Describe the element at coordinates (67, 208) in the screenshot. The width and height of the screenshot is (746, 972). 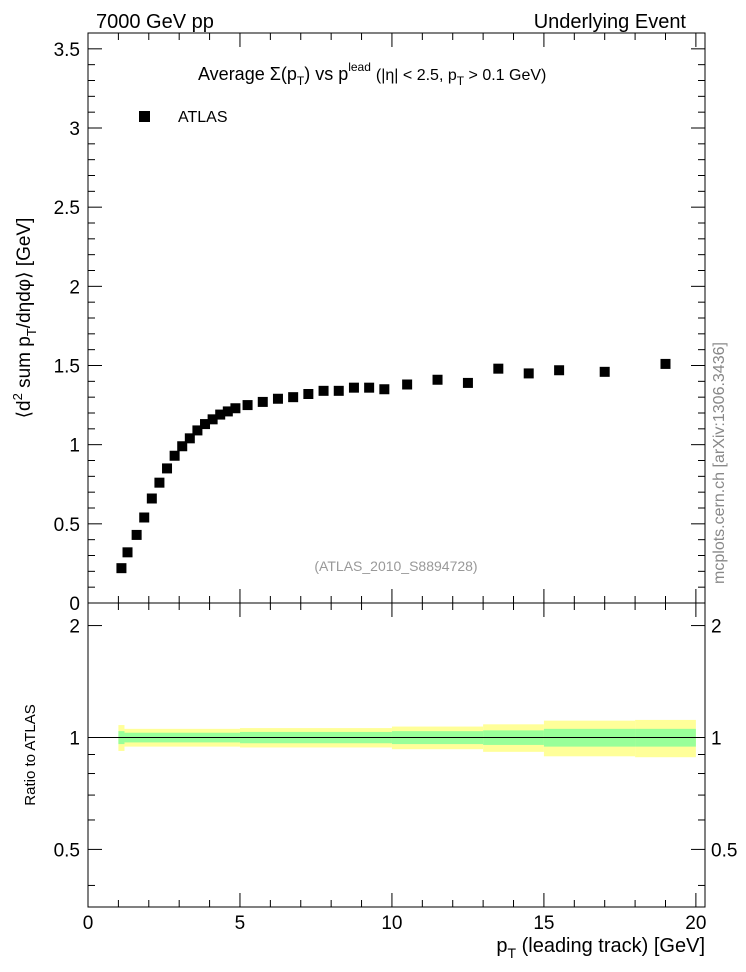
I see `main-y-tick-label: 2.5` at that location.